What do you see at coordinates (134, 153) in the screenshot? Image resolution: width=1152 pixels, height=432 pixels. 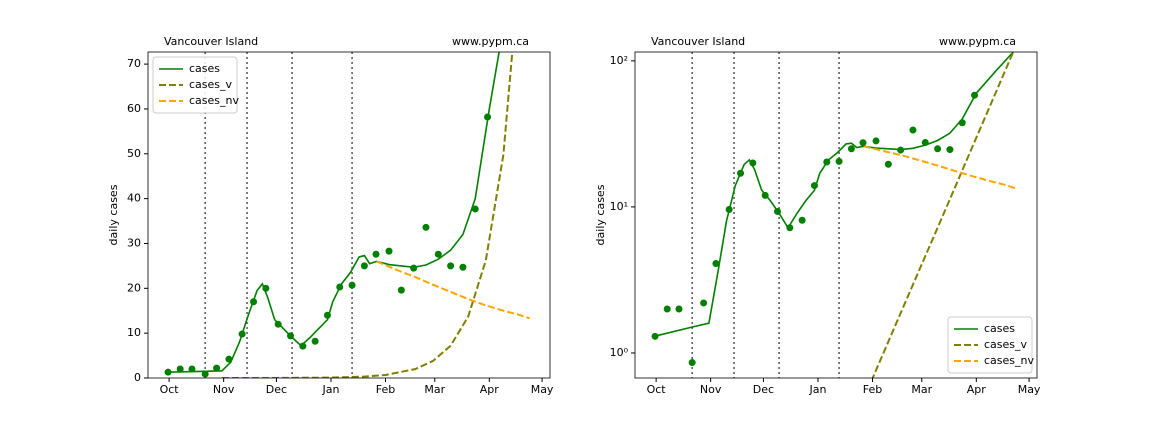 I see `y-tick-label: 50` at bounding box center [134, 153].